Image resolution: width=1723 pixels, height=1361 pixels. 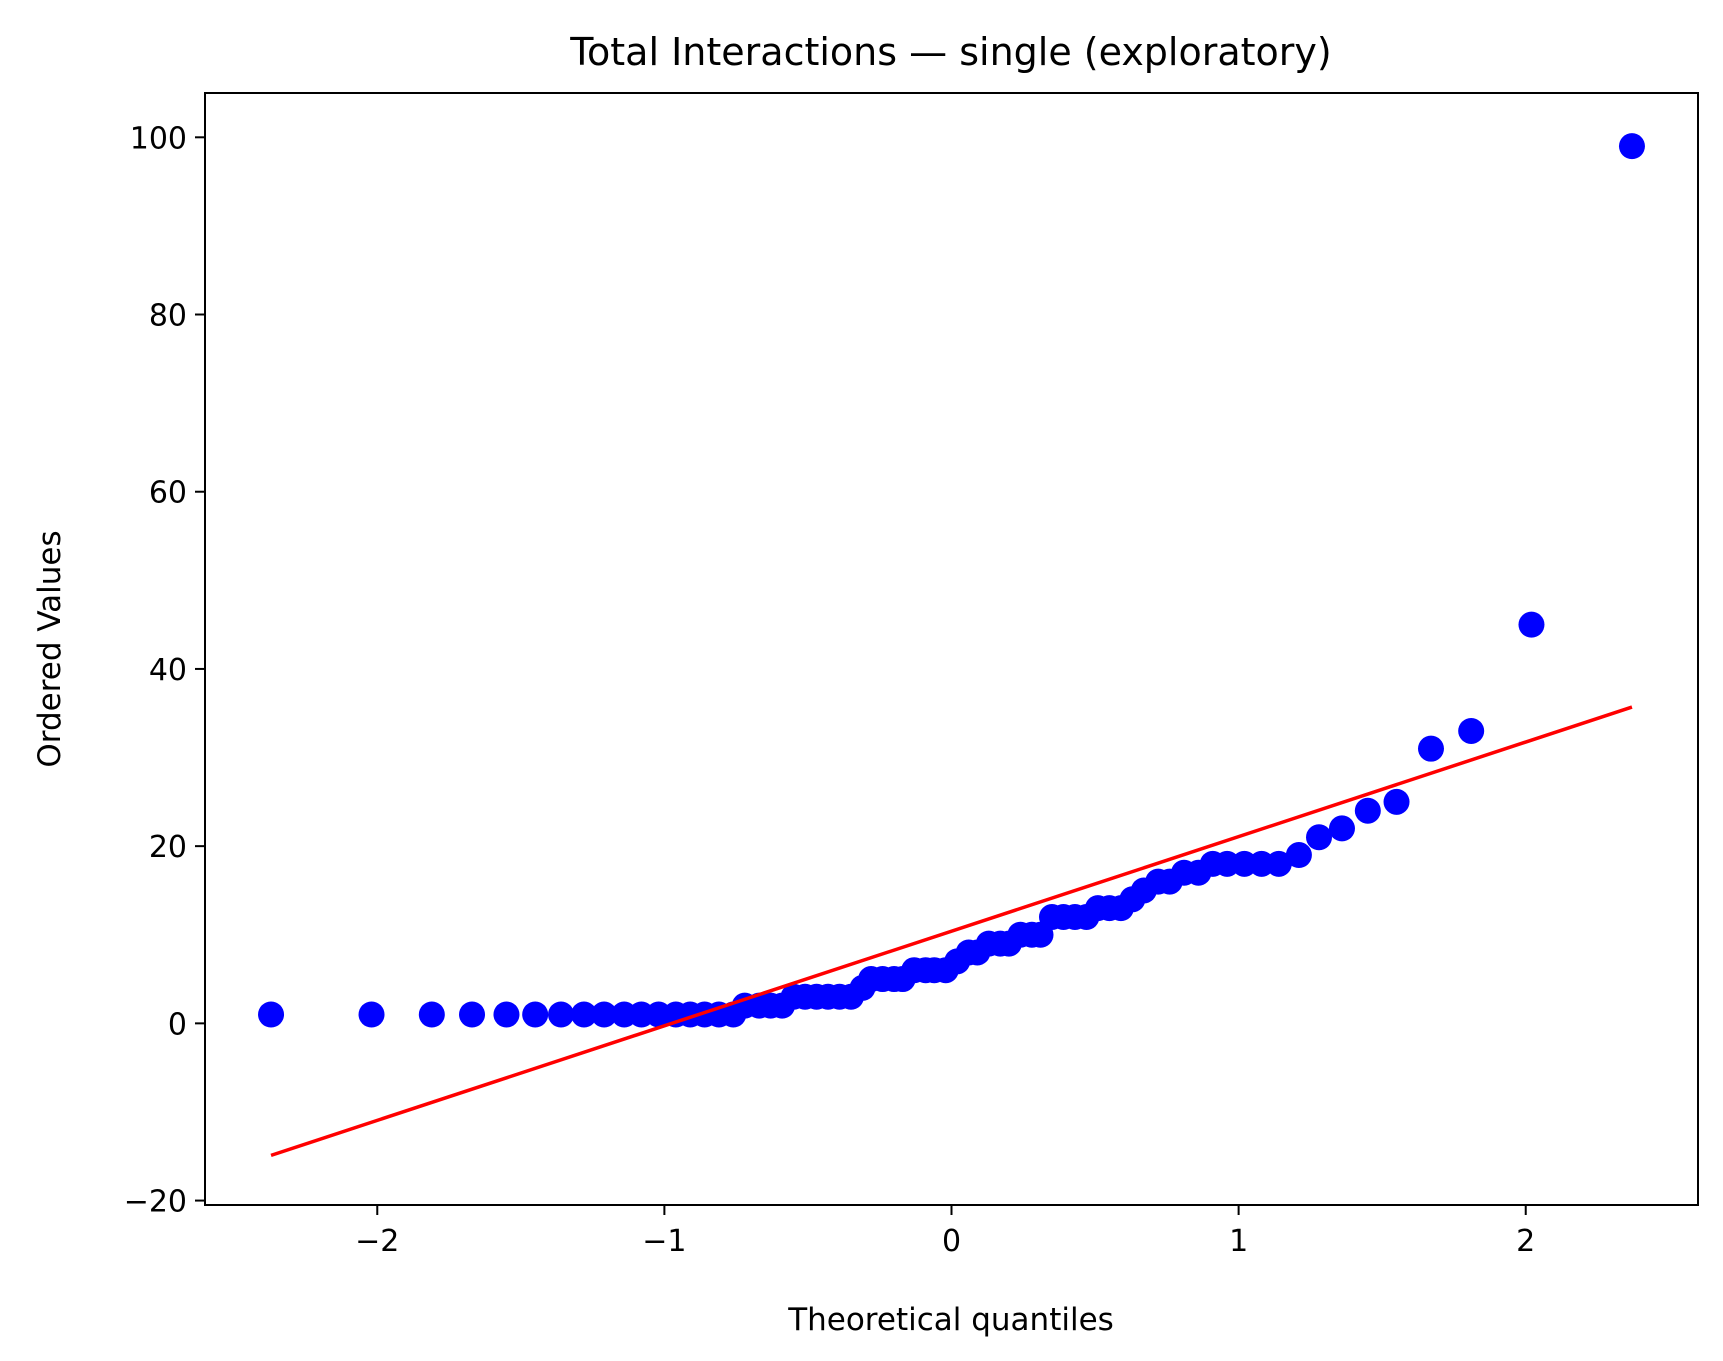 I want to click on x-tick-label: 2, so click(x=1525, y=1241).